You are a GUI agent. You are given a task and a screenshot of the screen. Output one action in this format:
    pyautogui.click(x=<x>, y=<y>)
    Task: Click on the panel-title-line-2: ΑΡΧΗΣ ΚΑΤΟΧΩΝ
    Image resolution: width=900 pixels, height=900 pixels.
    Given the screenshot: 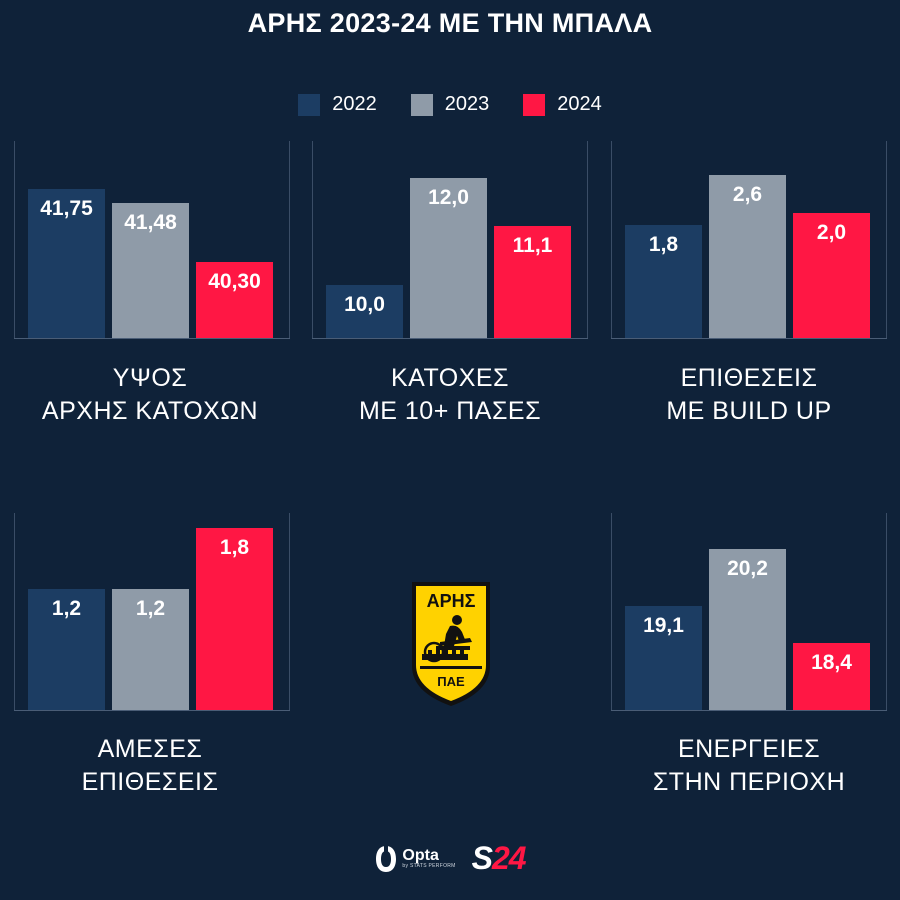 What is the action you would take?
    pyautogui.click(x=150, y=411)
    